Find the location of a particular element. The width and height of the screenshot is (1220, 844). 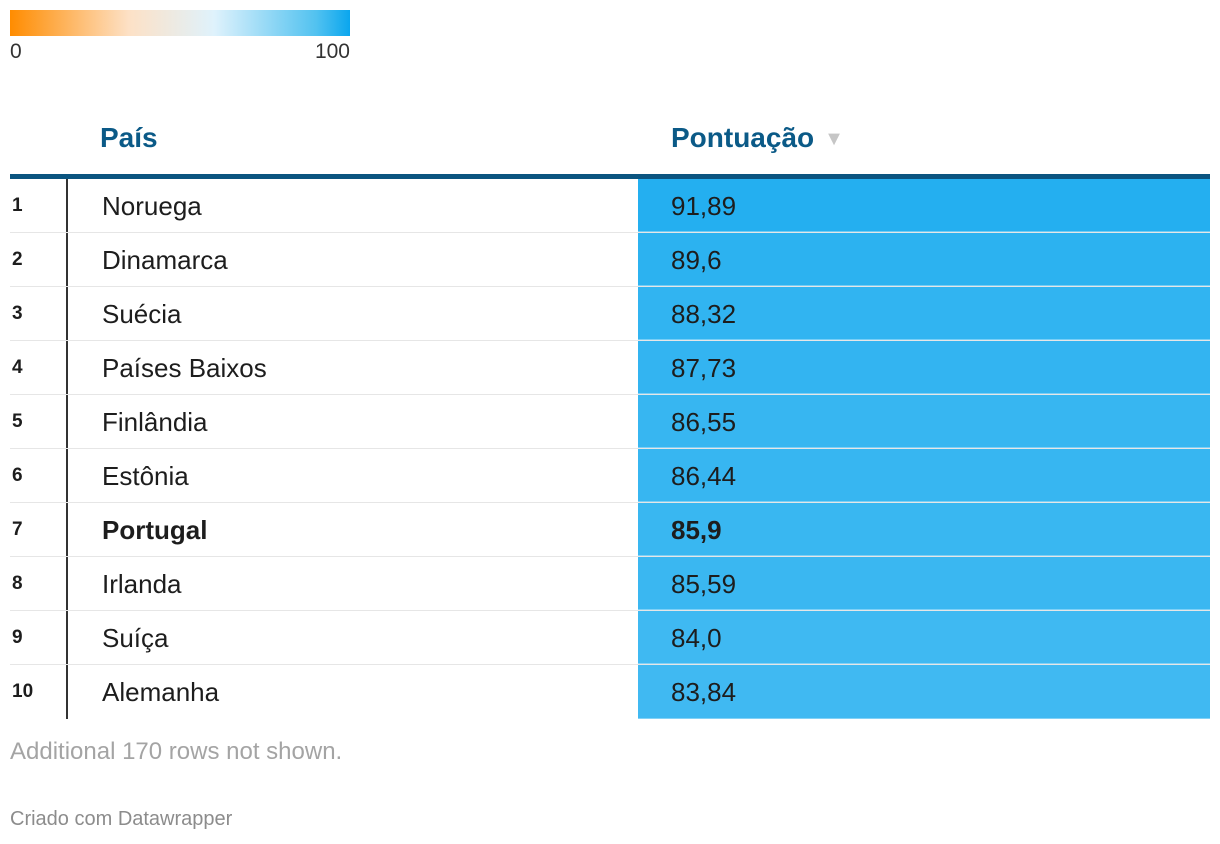

row-rank: 9 is located at coordinates (39, 637).